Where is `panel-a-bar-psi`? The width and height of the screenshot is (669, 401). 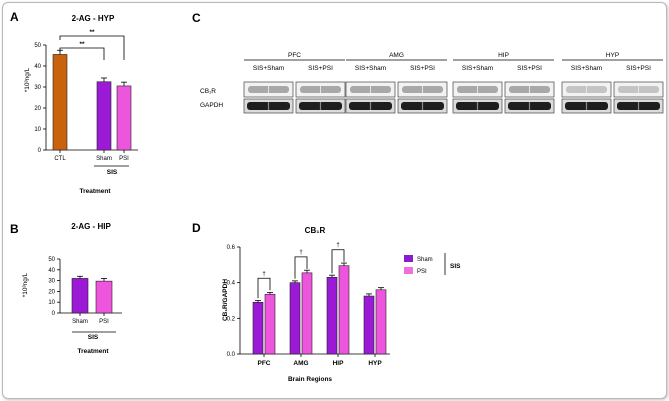 panel-a-bar-psi is located at coordinates (124, 118).